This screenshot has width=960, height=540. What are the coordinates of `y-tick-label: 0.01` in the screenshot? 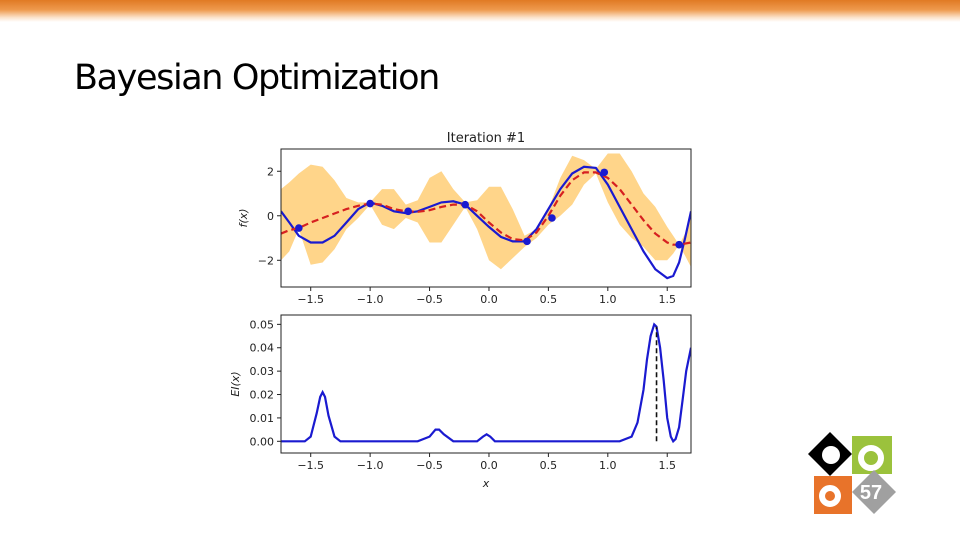 It's located at (262, 418).